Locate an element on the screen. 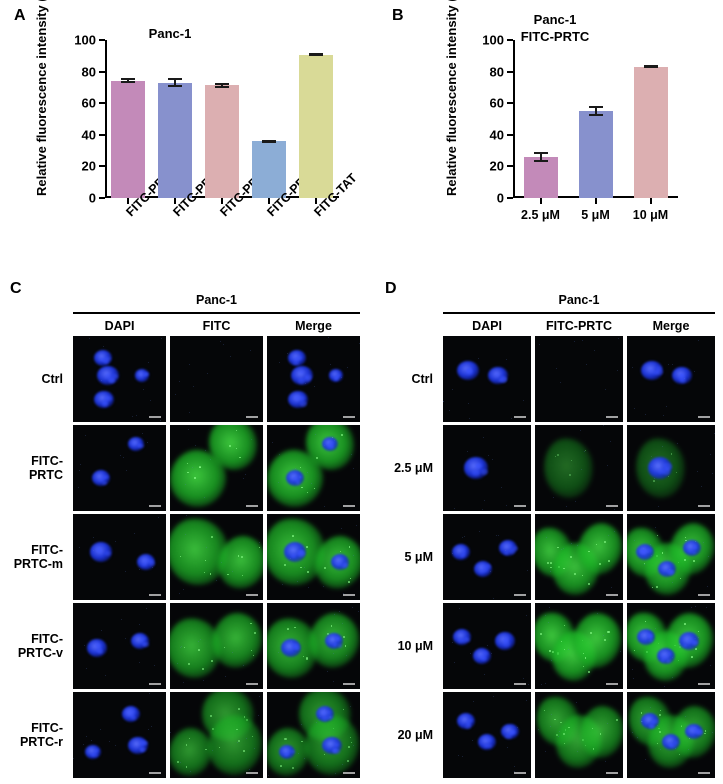 The width and height of the screenshot is (723, 784). panel-letter-c: C is located at coordinates (16, 288).